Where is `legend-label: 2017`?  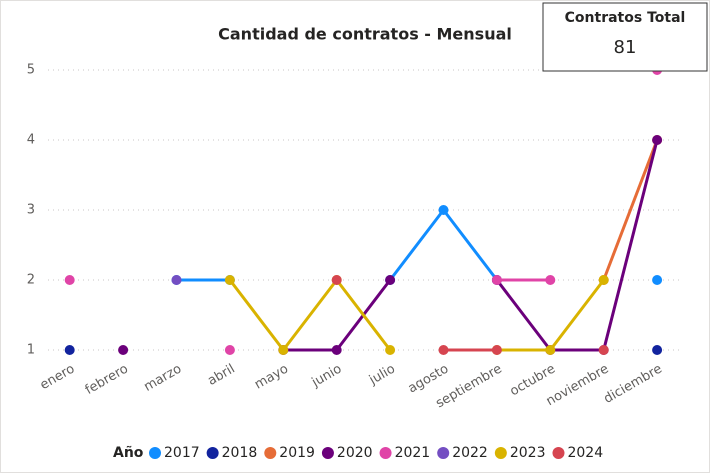 legend-label: 2017 is located at coordinates (182, 453).